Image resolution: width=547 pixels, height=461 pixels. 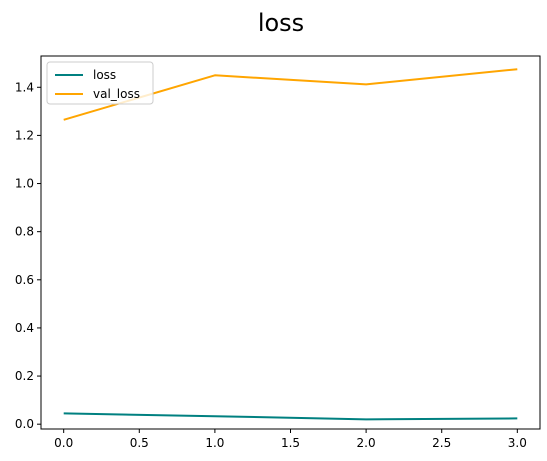 I want to click on y-tick-label: 1.2, so click(x=24, y=135).